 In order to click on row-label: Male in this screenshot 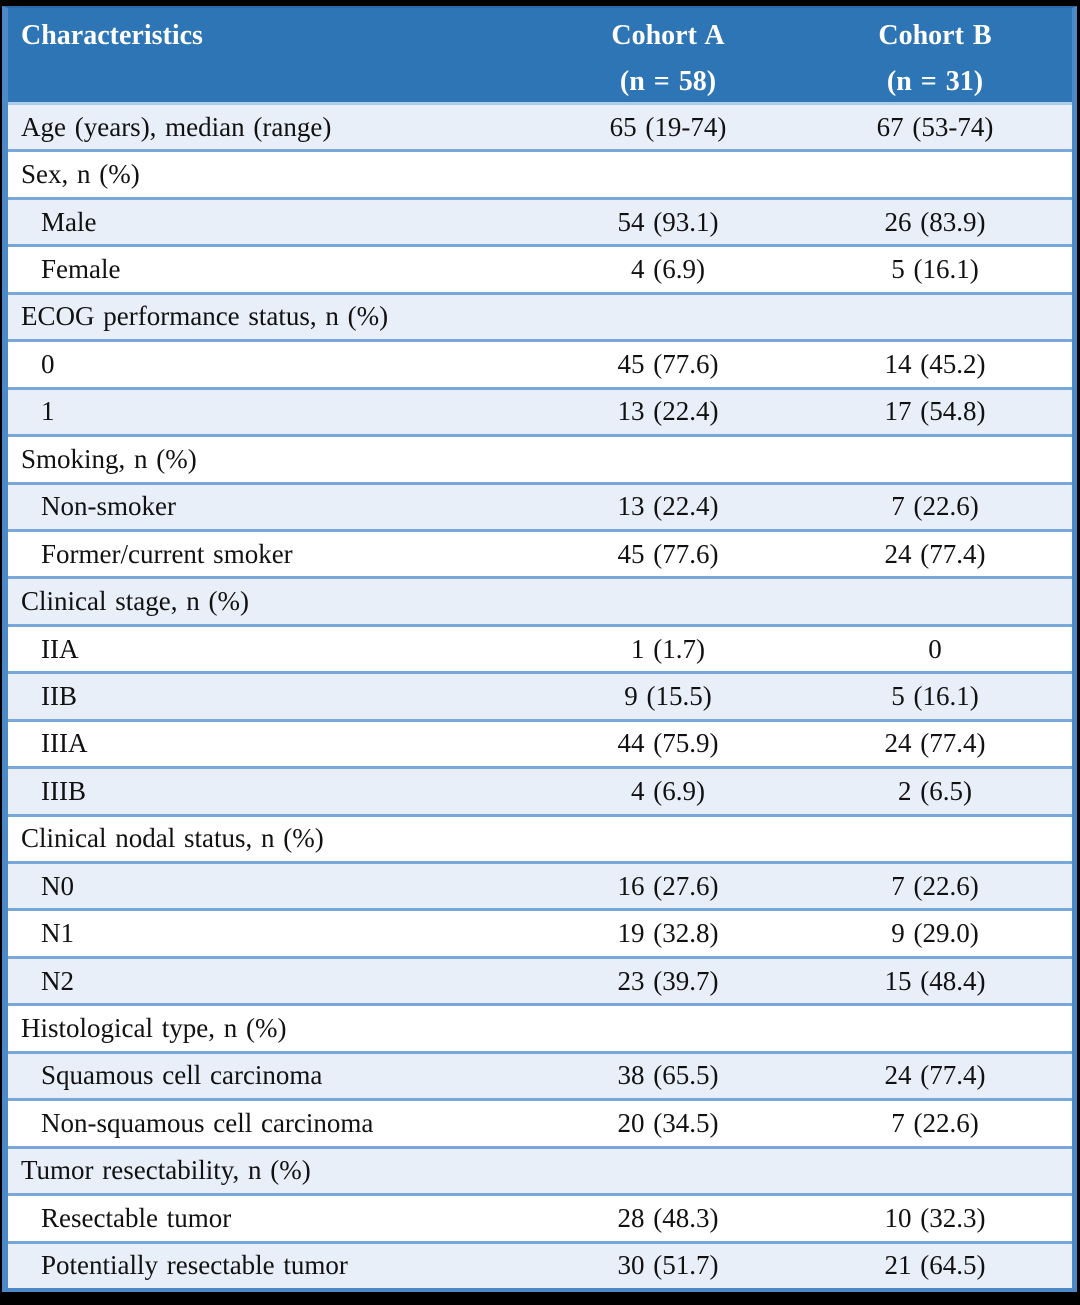, I will do `click(69, 221)`.